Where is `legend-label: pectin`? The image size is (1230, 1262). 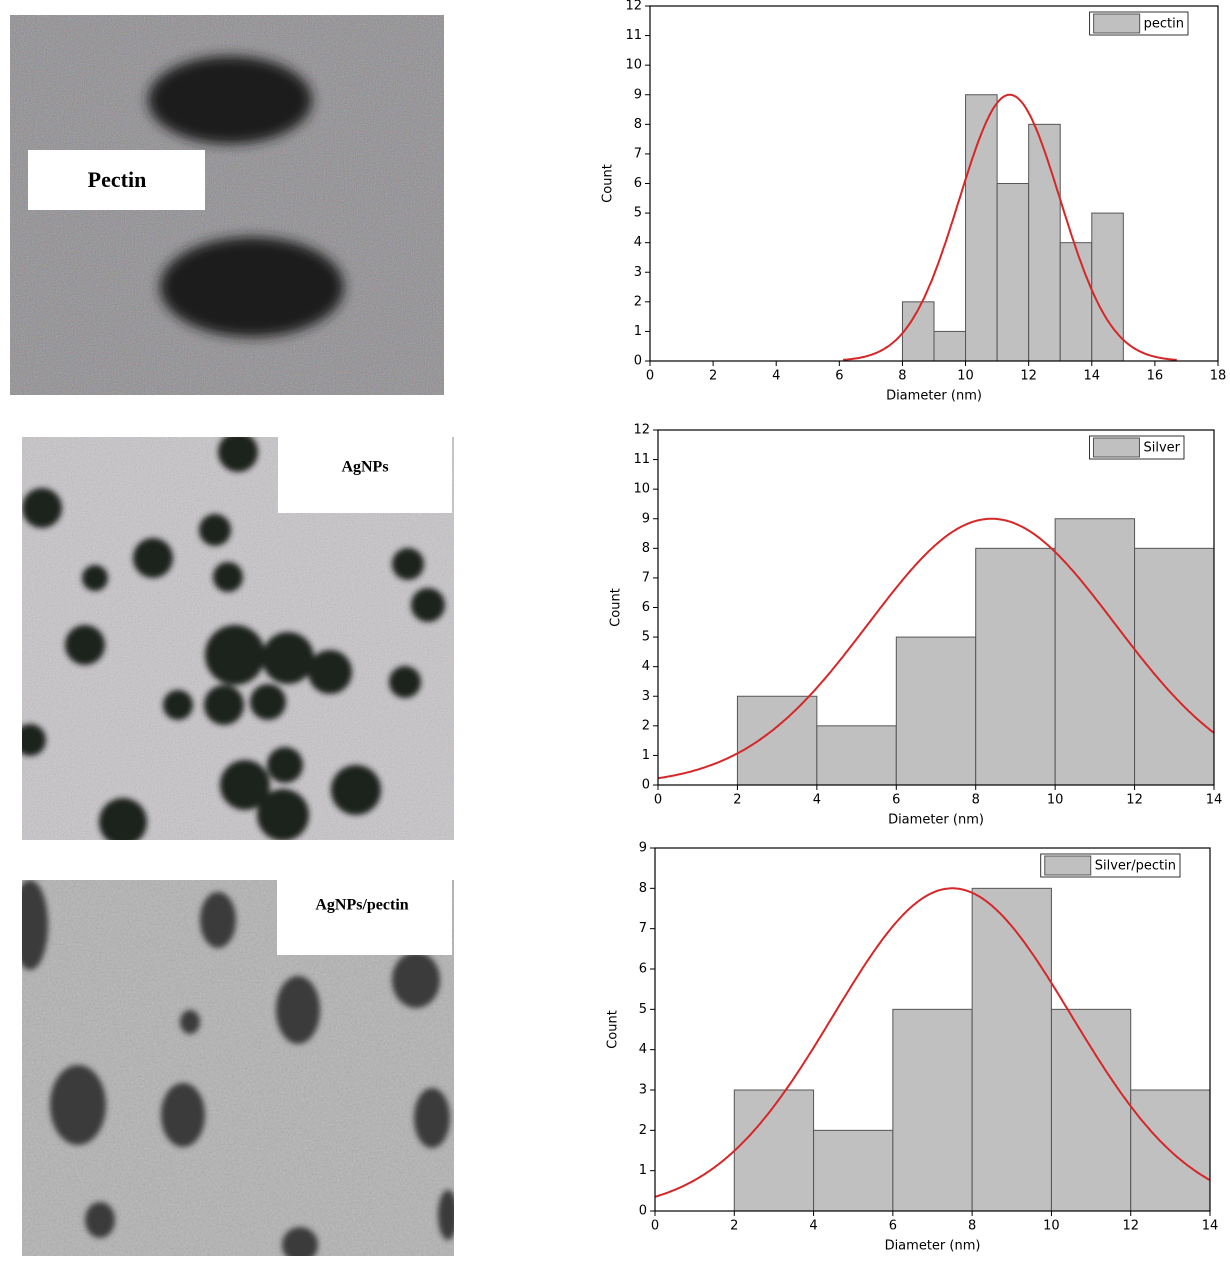 legend-label: pectin is located at coordinates (1164, 24).